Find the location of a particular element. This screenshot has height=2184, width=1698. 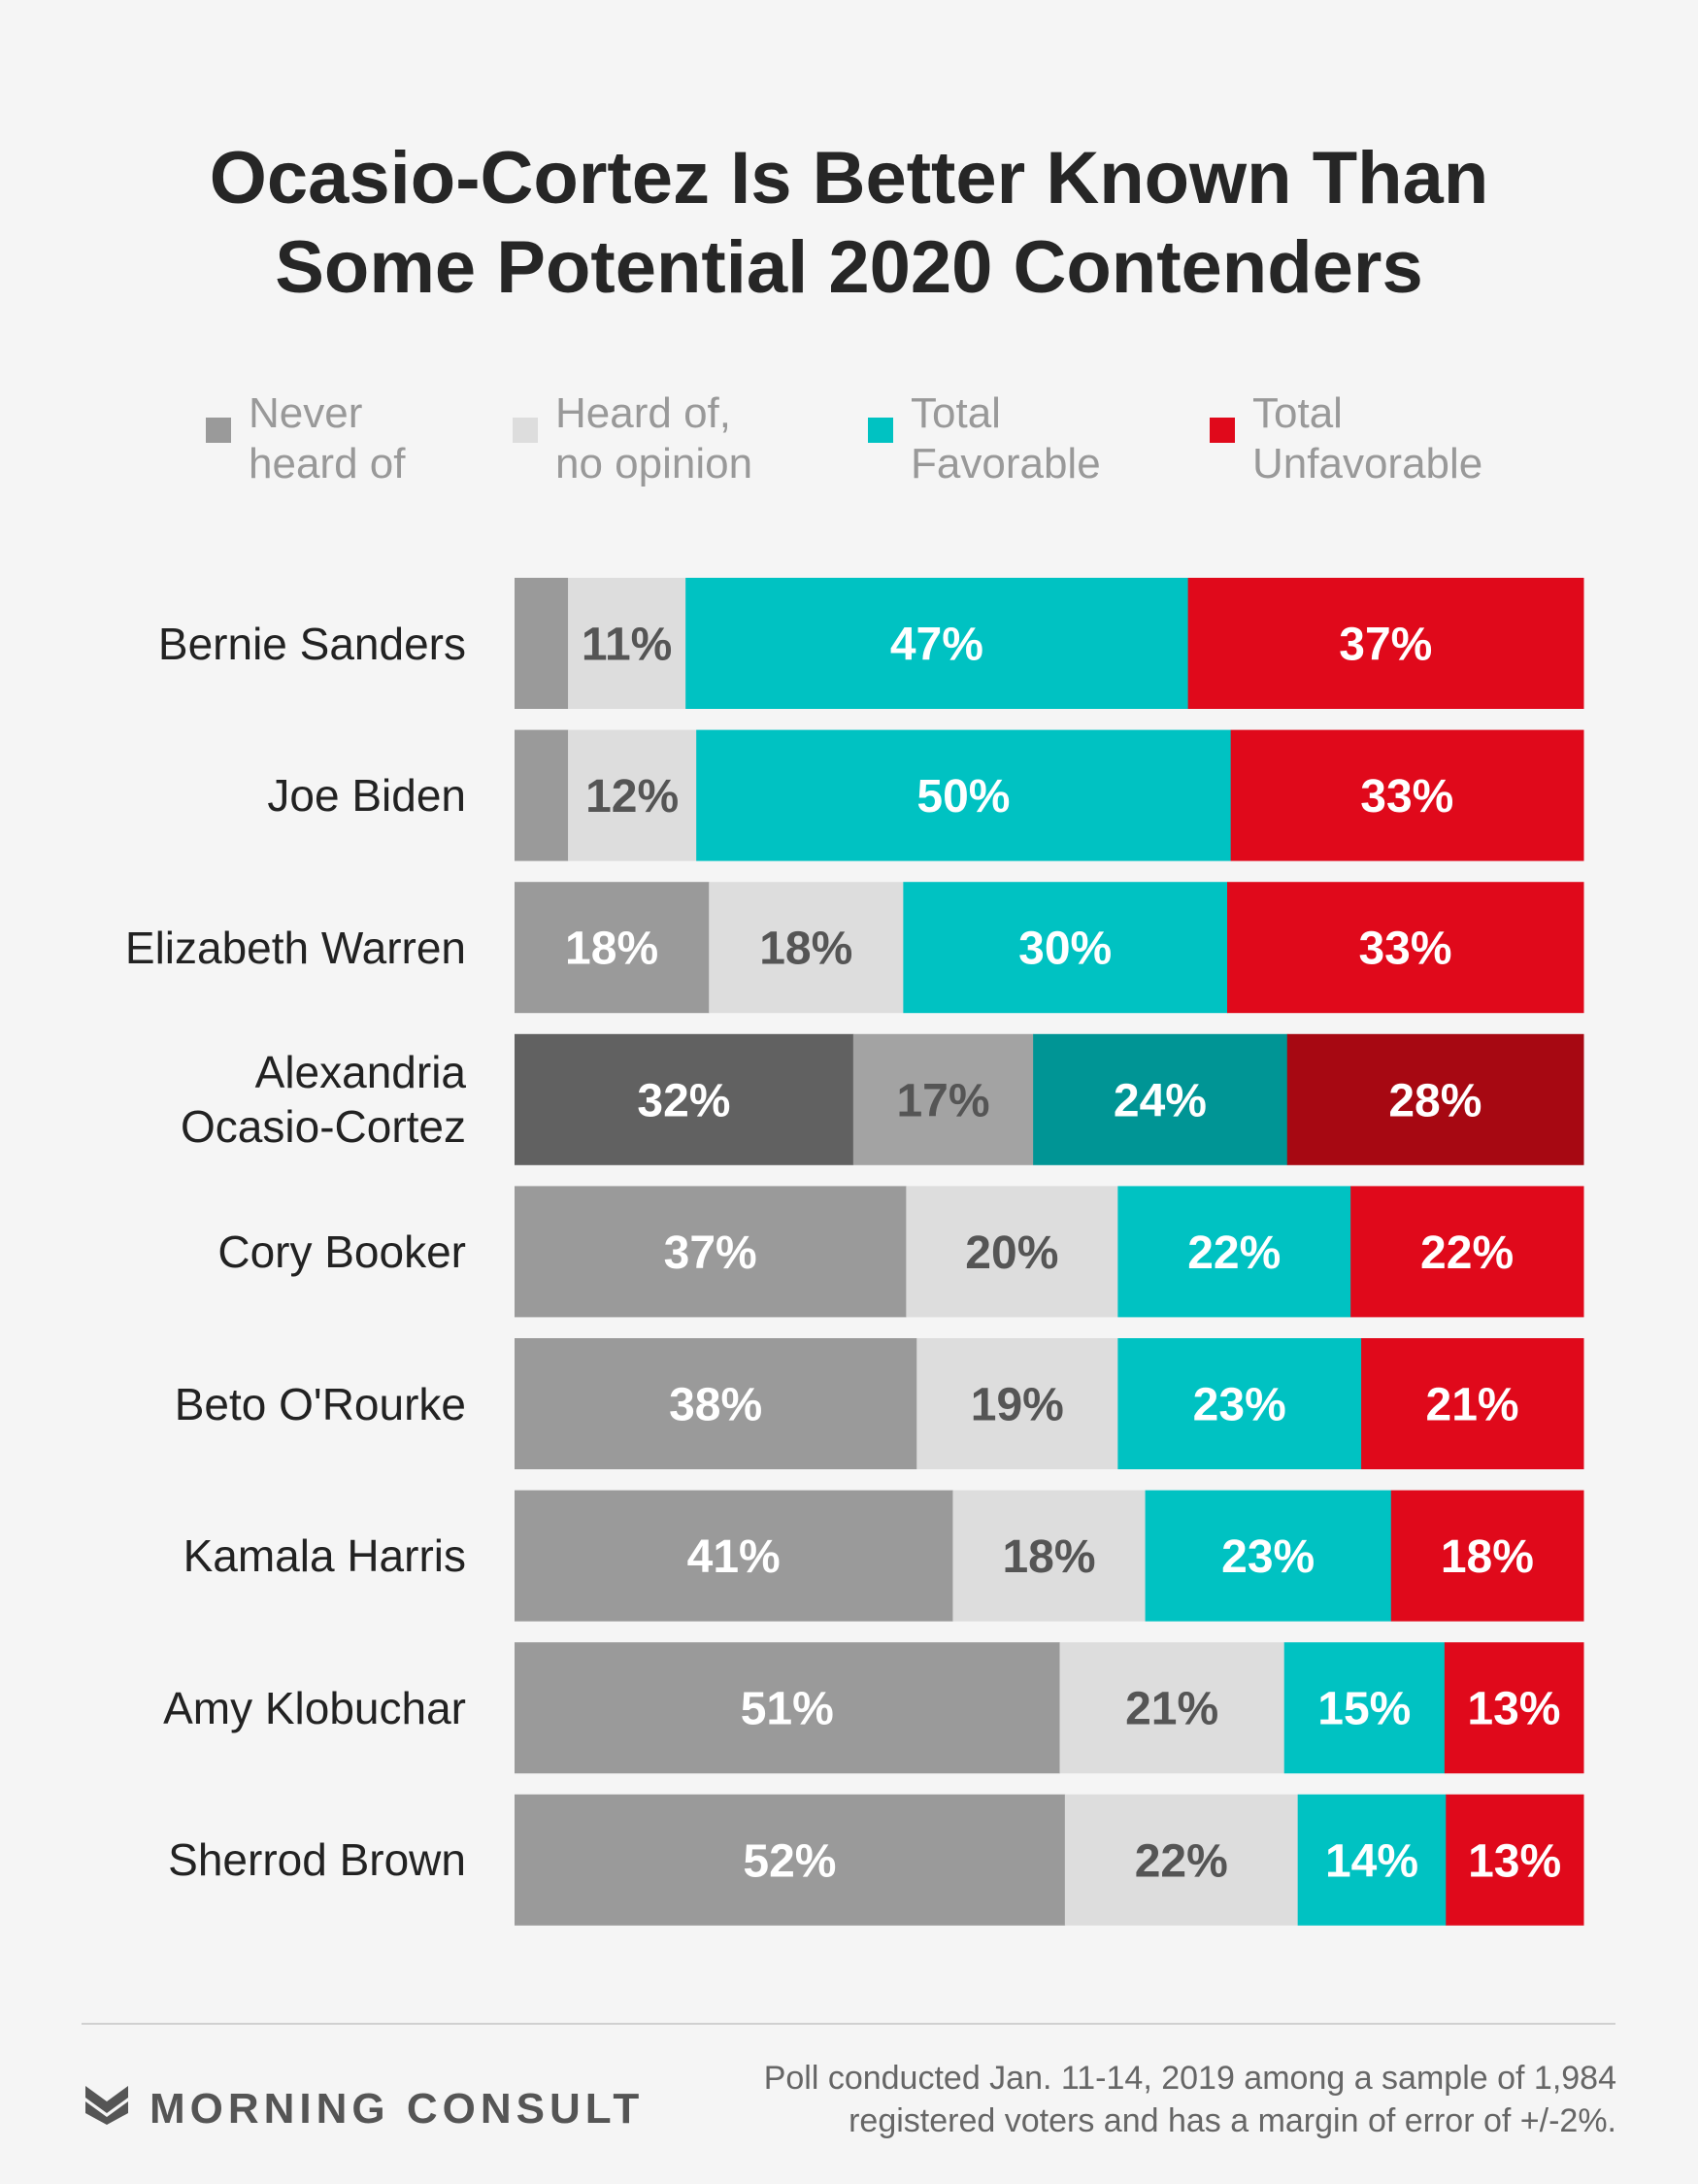

data-label-sherrod-brown-total-favorable: 14% is located at coordinates (1371, 1861).